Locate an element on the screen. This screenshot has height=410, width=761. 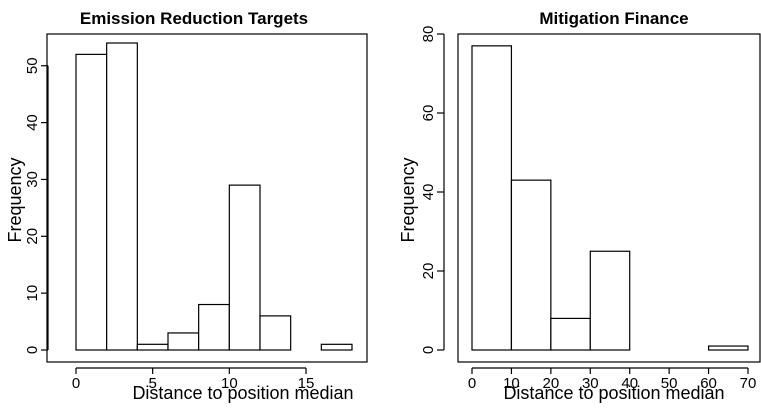
chart-title: Mitigation Finance is located at coordinates (613, 18).